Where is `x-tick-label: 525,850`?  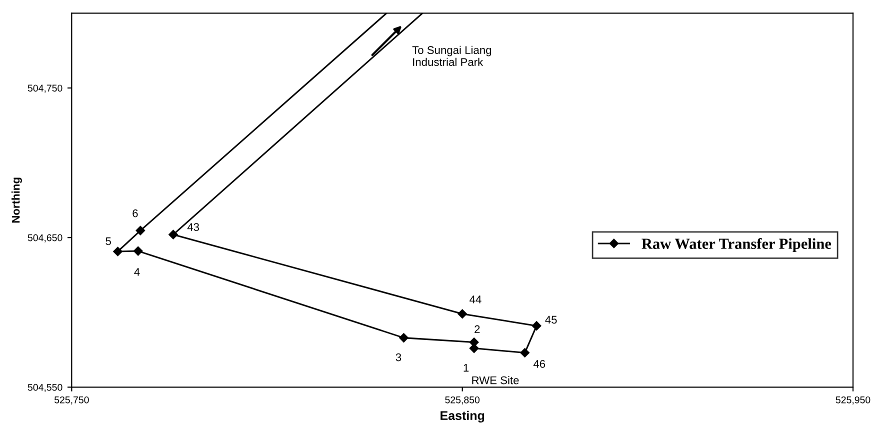
x-tick-label: 525,850 is located at coordinates (462, 400).